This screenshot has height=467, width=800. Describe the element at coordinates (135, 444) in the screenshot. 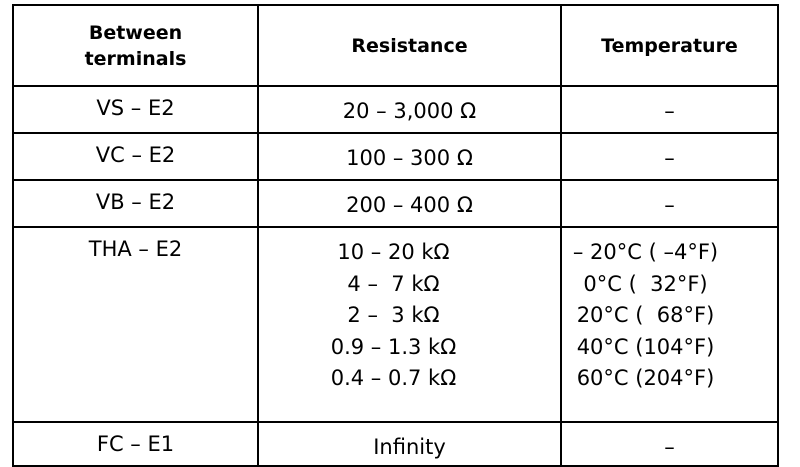

I see `terminals-cell: FC – E1` at that location.